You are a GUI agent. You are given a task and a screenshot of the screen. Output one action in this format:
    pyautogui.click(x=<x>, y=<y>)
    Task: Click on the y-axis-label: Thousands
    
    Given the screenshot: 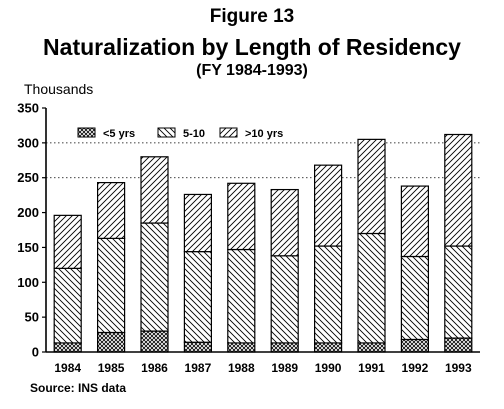 What is the action you would take?
    pyautogui.click(x=59, y=89)
    